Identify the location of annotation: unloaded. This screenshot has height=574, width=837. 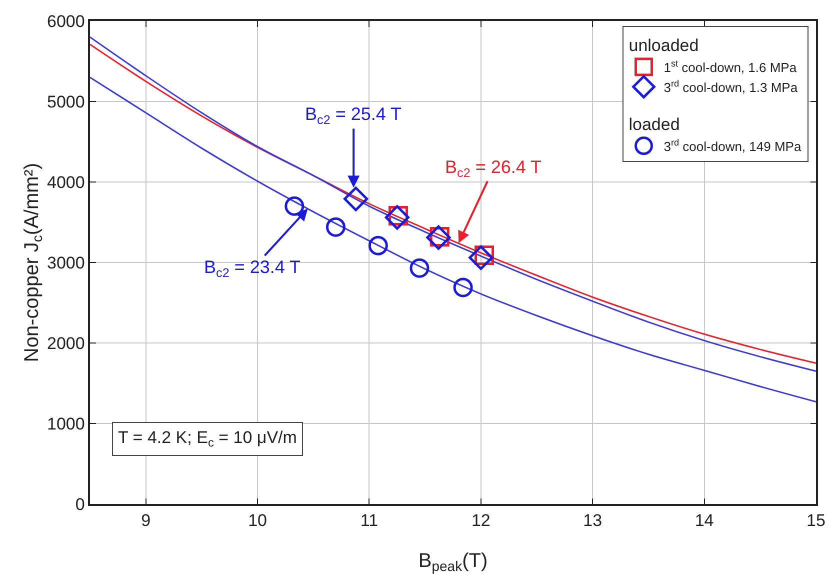
(663, 46).